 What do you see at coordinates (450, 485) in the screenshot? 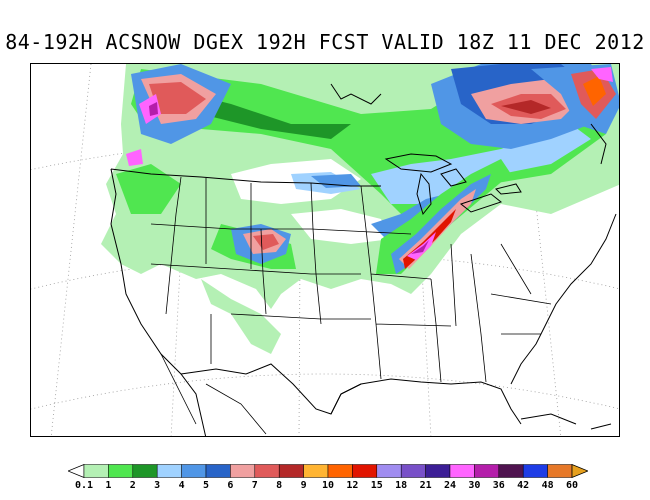
I see `colorbar-tick-label: 24` at bounding box center [450, 485].